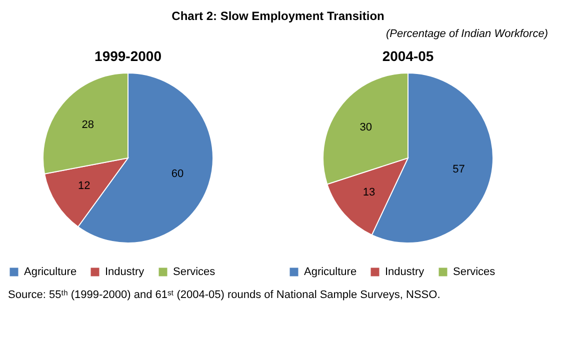 This screenshot has width=575, height=339. I want to click on chart-title: 1999-2000, so click(128, 56).